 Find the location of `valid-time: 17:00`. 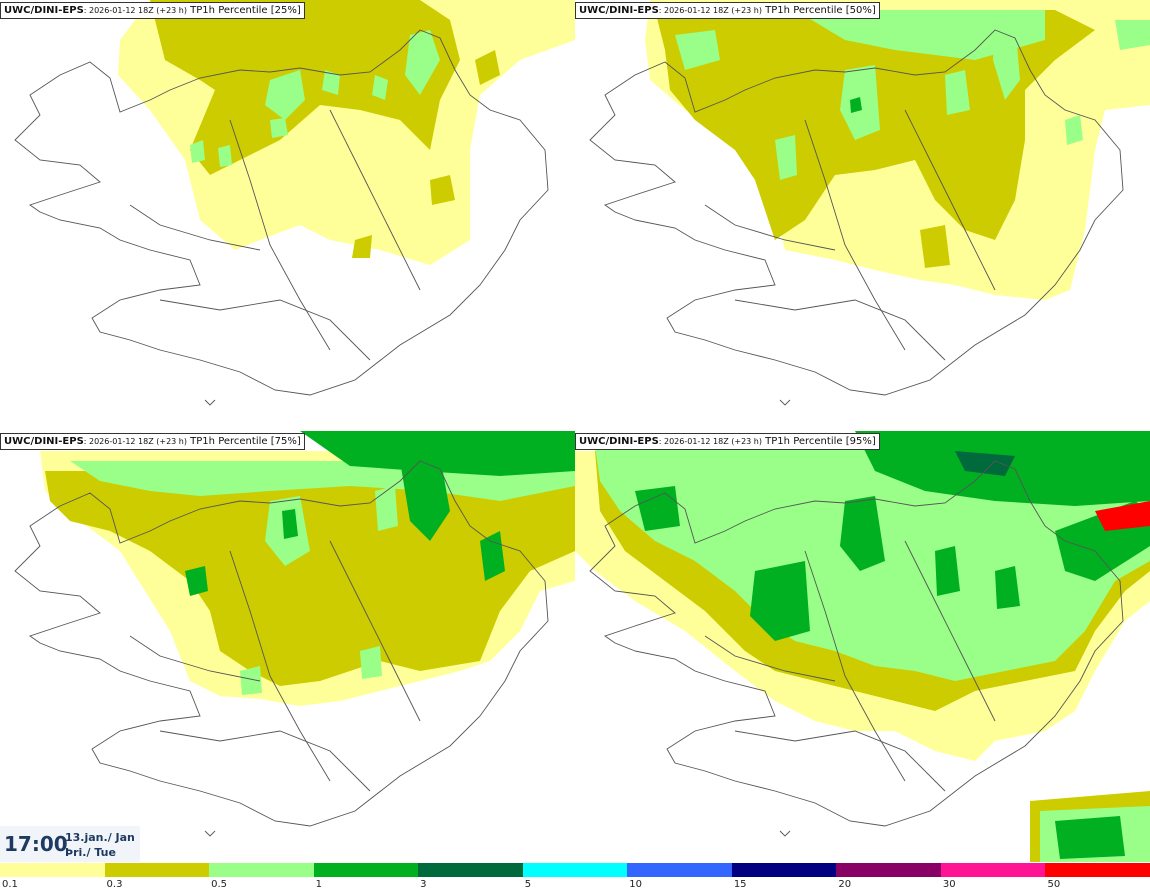

valid-time: 17:00 is located at coordinates (36, 844).